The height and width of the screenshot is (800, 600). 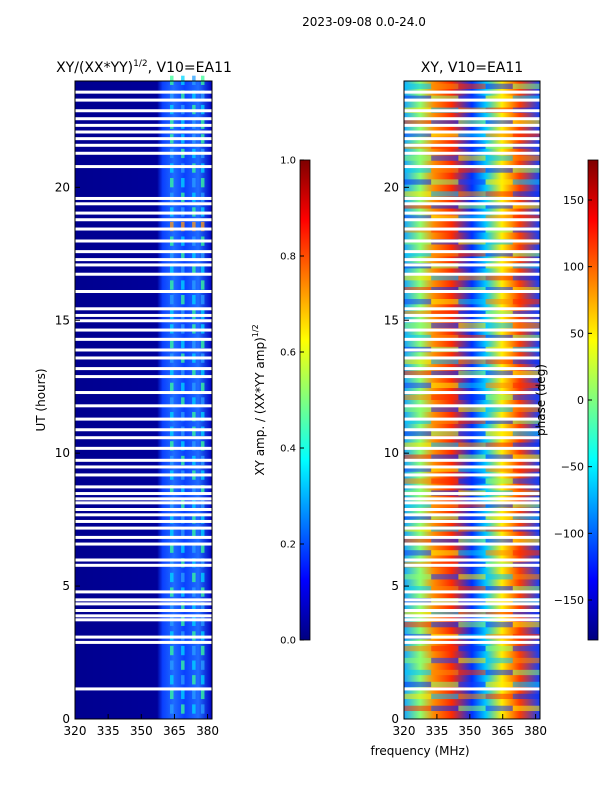 What do you see at coordinates (144, 67) in the screenshot?
I see `amp-panel-title: XY/(XX*YY)1/2, V10=EA11` at bounding box center [144, 67].